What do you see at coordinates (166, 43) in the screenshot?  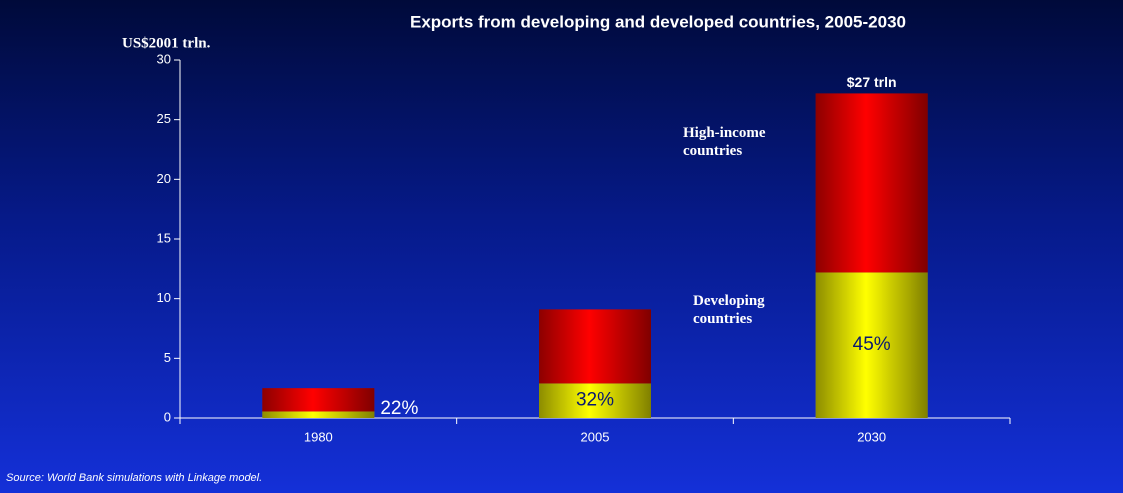 I see `y-axis-label: US$2001 trln.` at bounding box center [166, 43].